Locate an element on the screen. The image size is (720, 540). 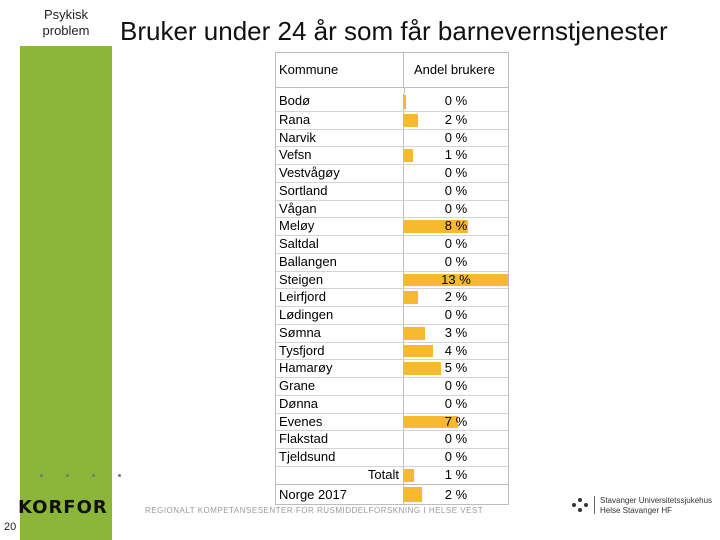
andel-cell: 13 % is located at coordinates (456, 280).